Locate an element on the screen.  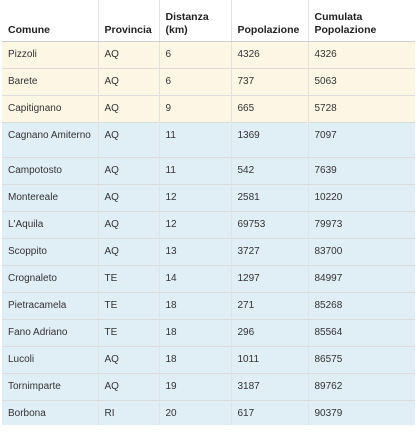
cell-popolazione: 665 is located at coordinates (269, 109).